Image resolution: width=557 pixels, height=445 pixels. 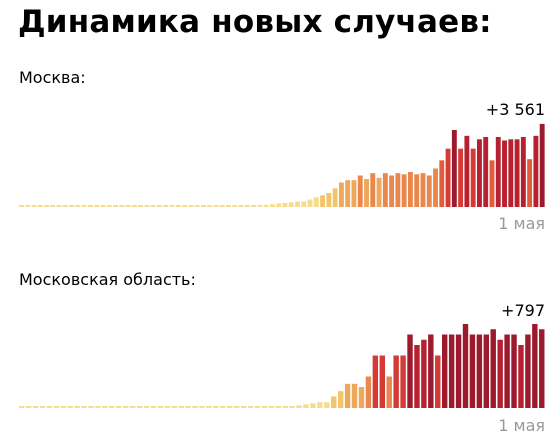 What do you see at coordinates (521, 223) in the screenshot?
I see `moscow-x-tick-label: 1 мая` at bounding box center [521, 223].